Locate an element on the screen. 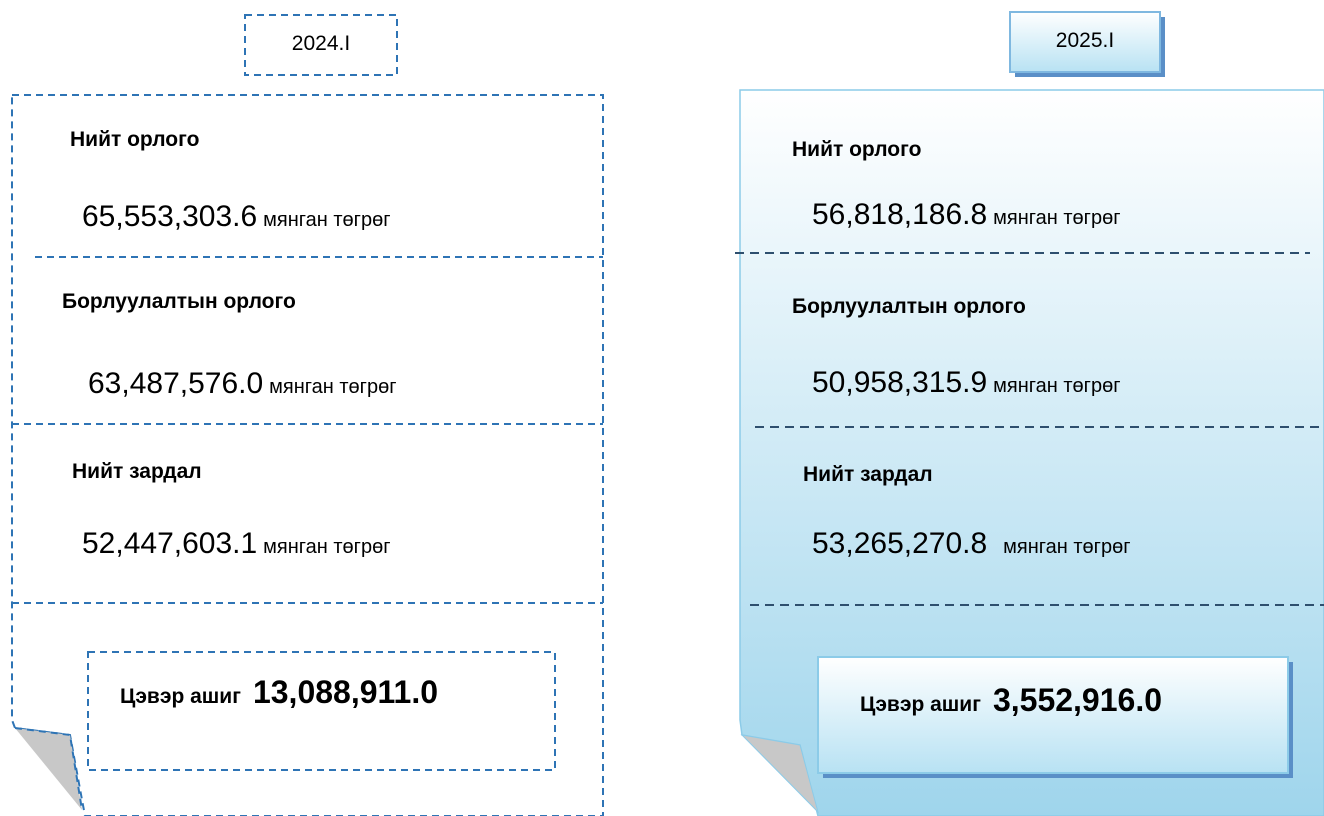 Image resolution: width=1324 pixels, height=816 pixels. item-value: 52,447,603.1 мянган төгрөг is located at coordinates (236, 544).